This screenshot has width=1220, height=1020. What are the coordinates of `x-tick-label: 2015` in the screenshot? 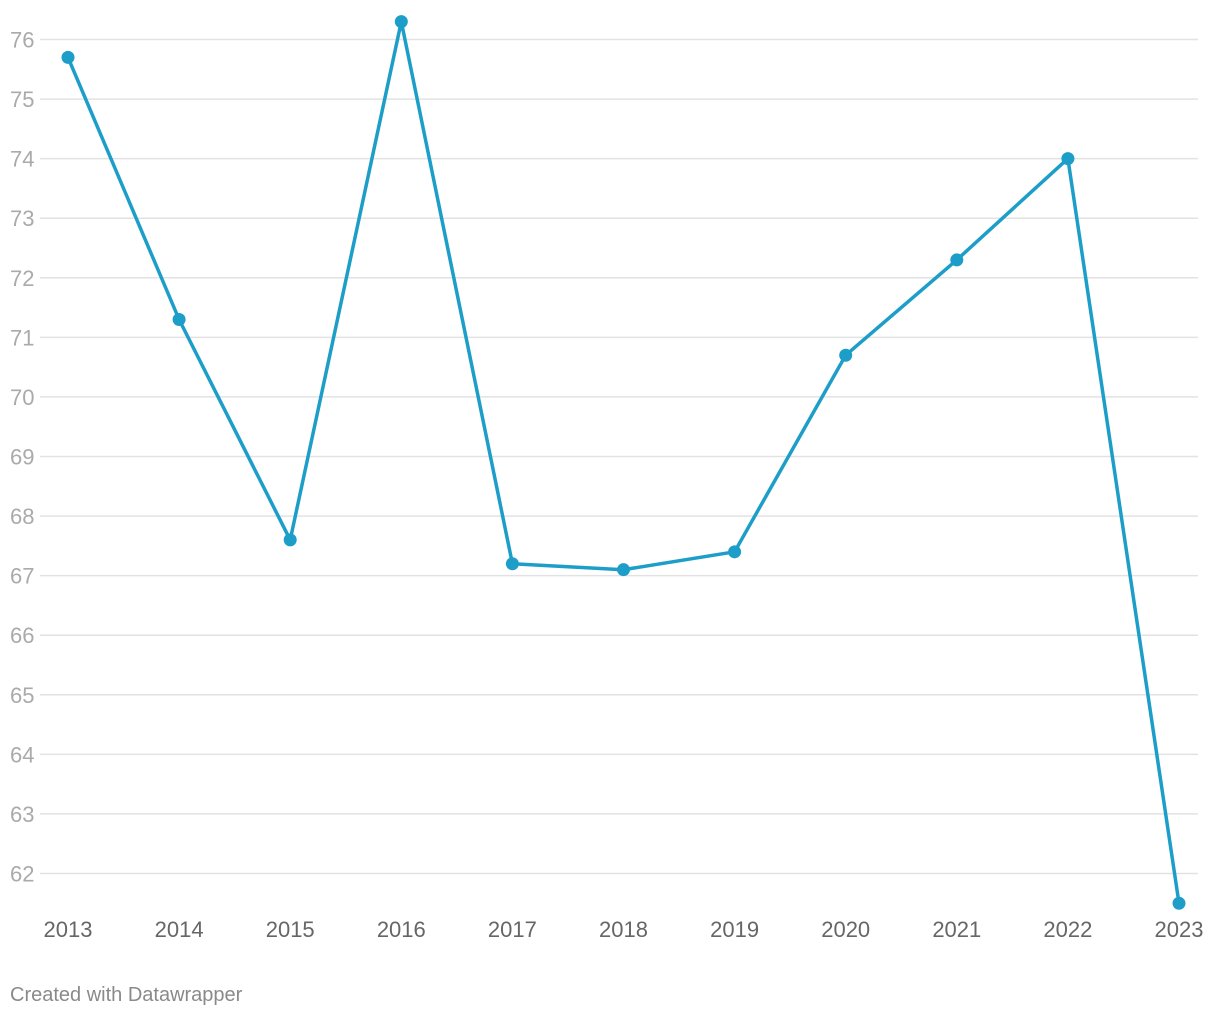 It's located at (290, 929).